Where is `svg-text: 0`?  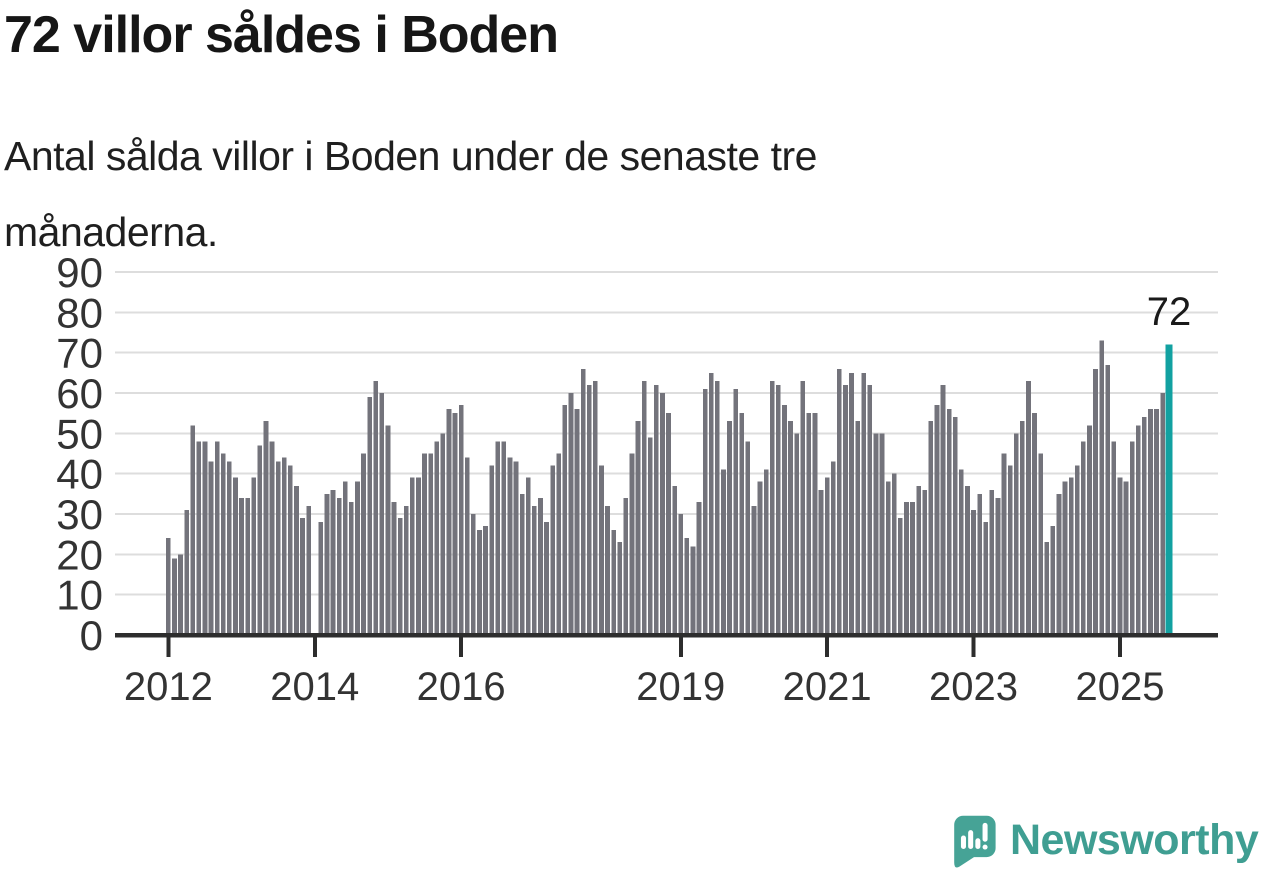
svg-text: 0 is located at coordinates (91, 635).